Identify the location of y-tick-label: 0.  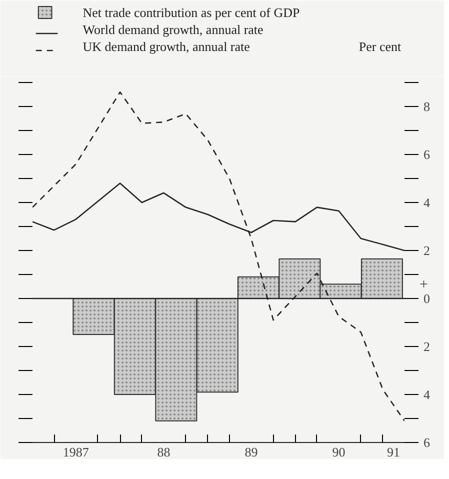
(427, 298).